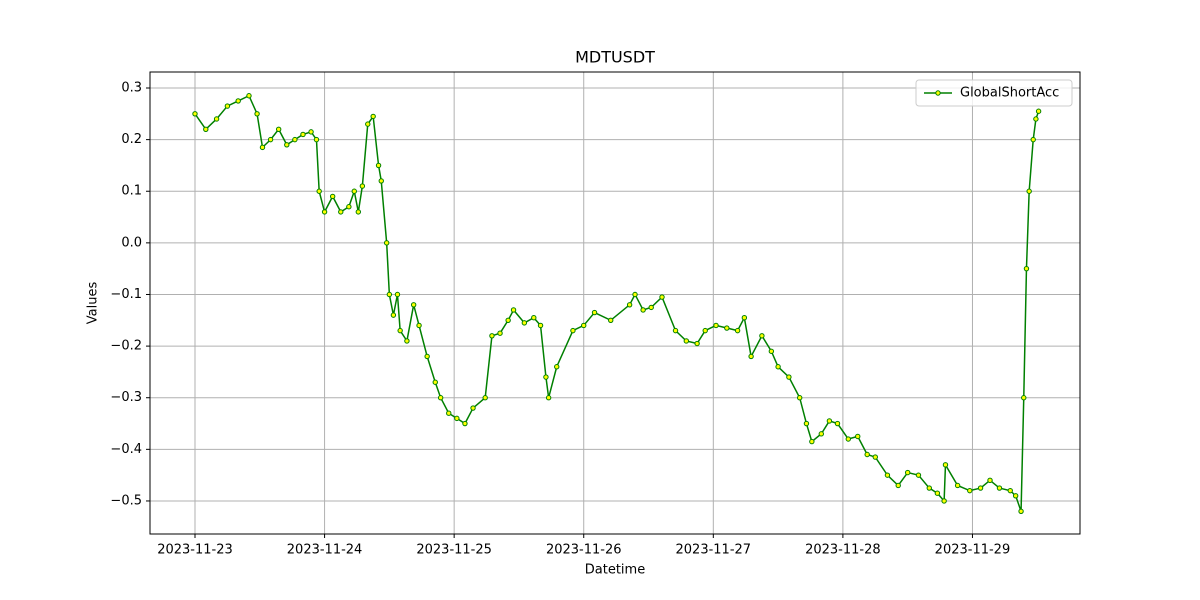 This screenshot has width=1200, height=600. What do you see at coordinates (126, 294) in the screenshot?
I see `y-tick-label: −0.1` at bounding box center [126, 294].